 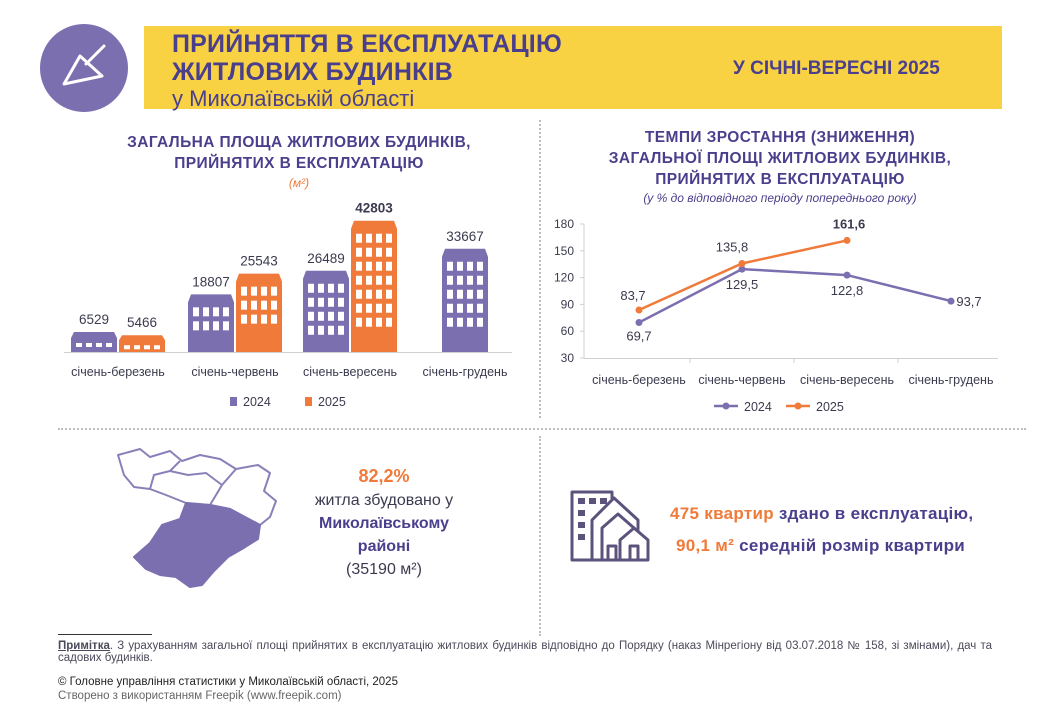 I want to click on y-tick-label: 150, so click(x=564, y=251).